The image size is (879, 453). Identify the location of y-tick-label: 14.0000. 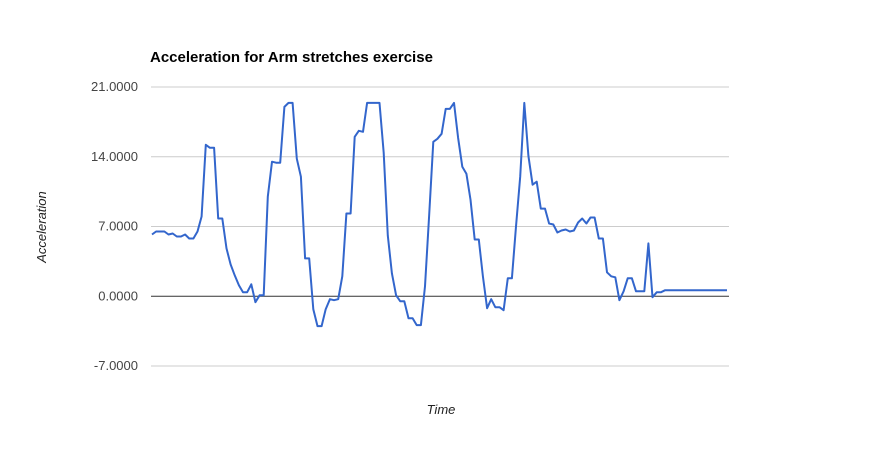
(114, 156).